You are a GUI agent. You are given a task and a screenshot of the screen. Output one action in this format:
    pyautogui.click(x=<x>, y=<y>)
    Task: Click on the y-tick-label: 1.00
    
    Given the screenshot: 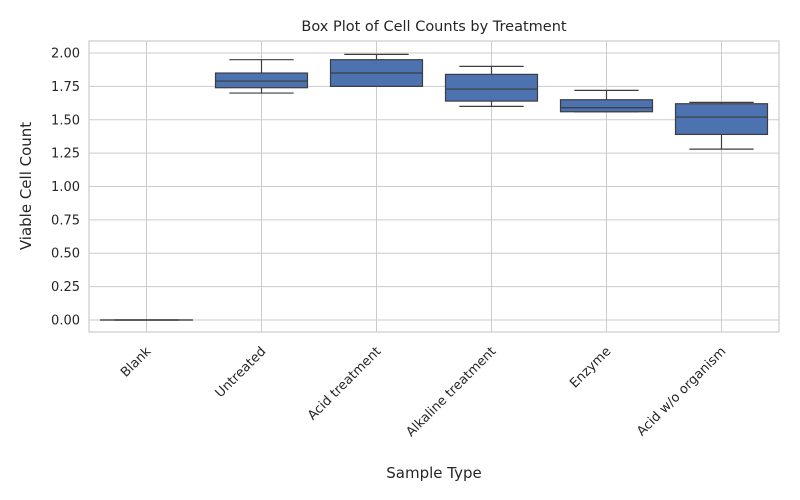 What is the action you would take?
    pyautogui.click(x=65, y=187)
    